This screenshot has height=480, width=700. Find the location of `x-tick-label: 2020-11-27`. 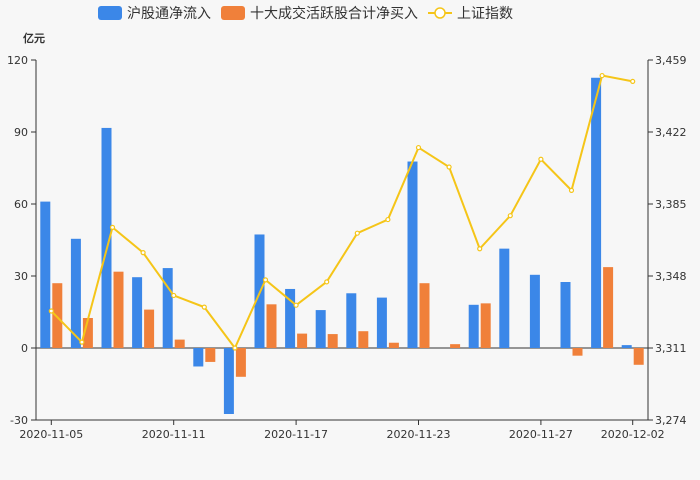

x-tick-label: 2020-11-27 is located at coordinates (541, 434).